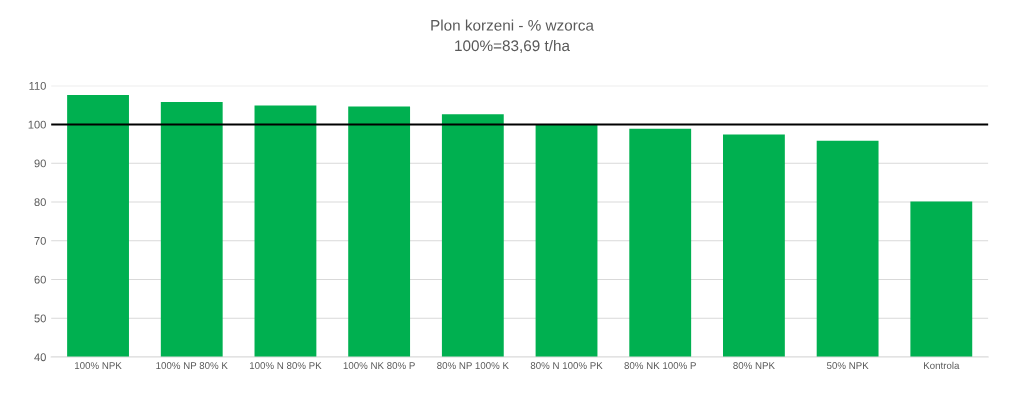  I want to click on y-tick-label: 60, so click(40, 279).